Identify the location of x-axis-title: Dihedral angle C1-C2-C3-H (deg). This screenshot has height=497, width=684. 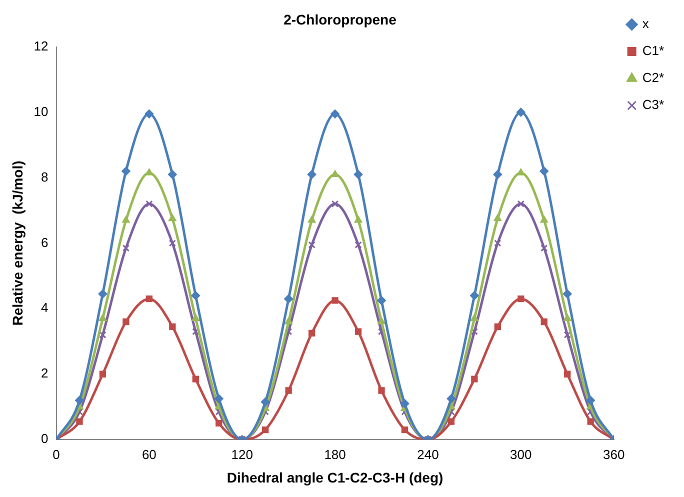
(335, 477).